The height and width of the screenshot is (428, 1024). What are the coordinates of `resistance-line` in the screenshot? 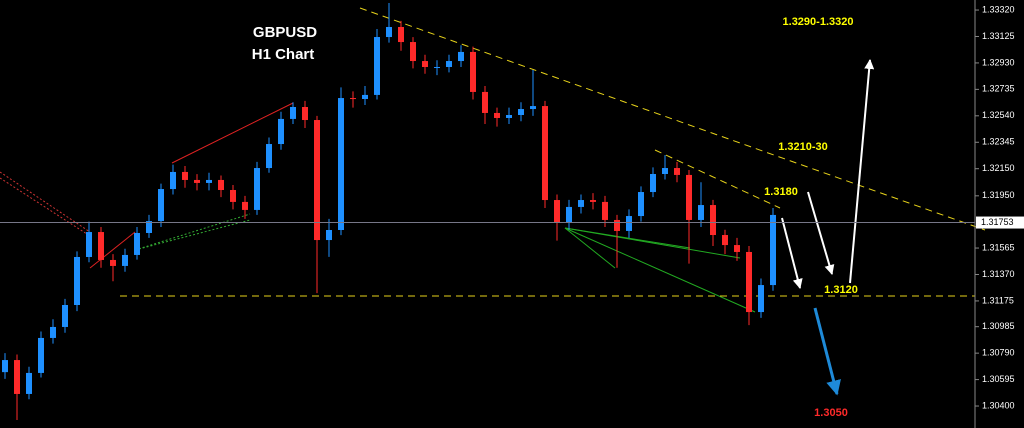 It's located at (717, 179).